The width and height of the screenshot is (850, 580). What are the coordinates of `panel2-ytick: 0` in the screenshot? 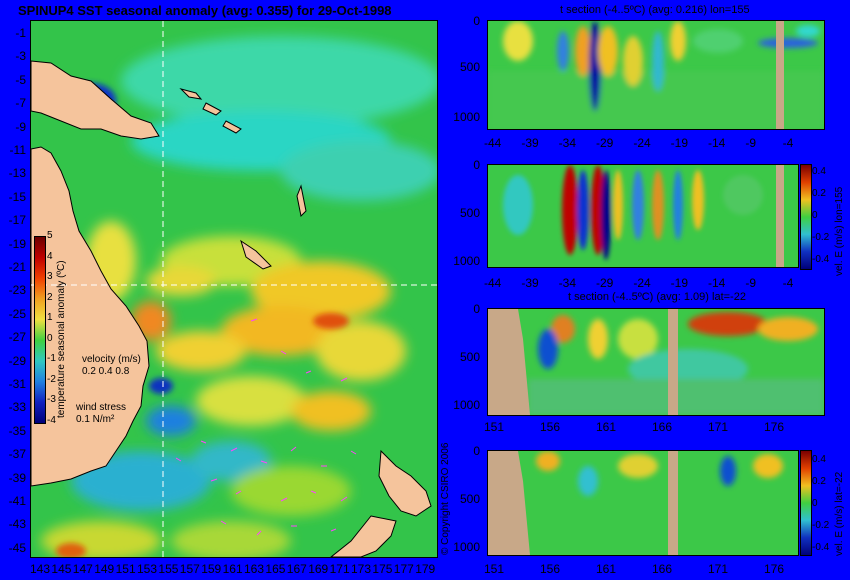 It's located at (476, 165).